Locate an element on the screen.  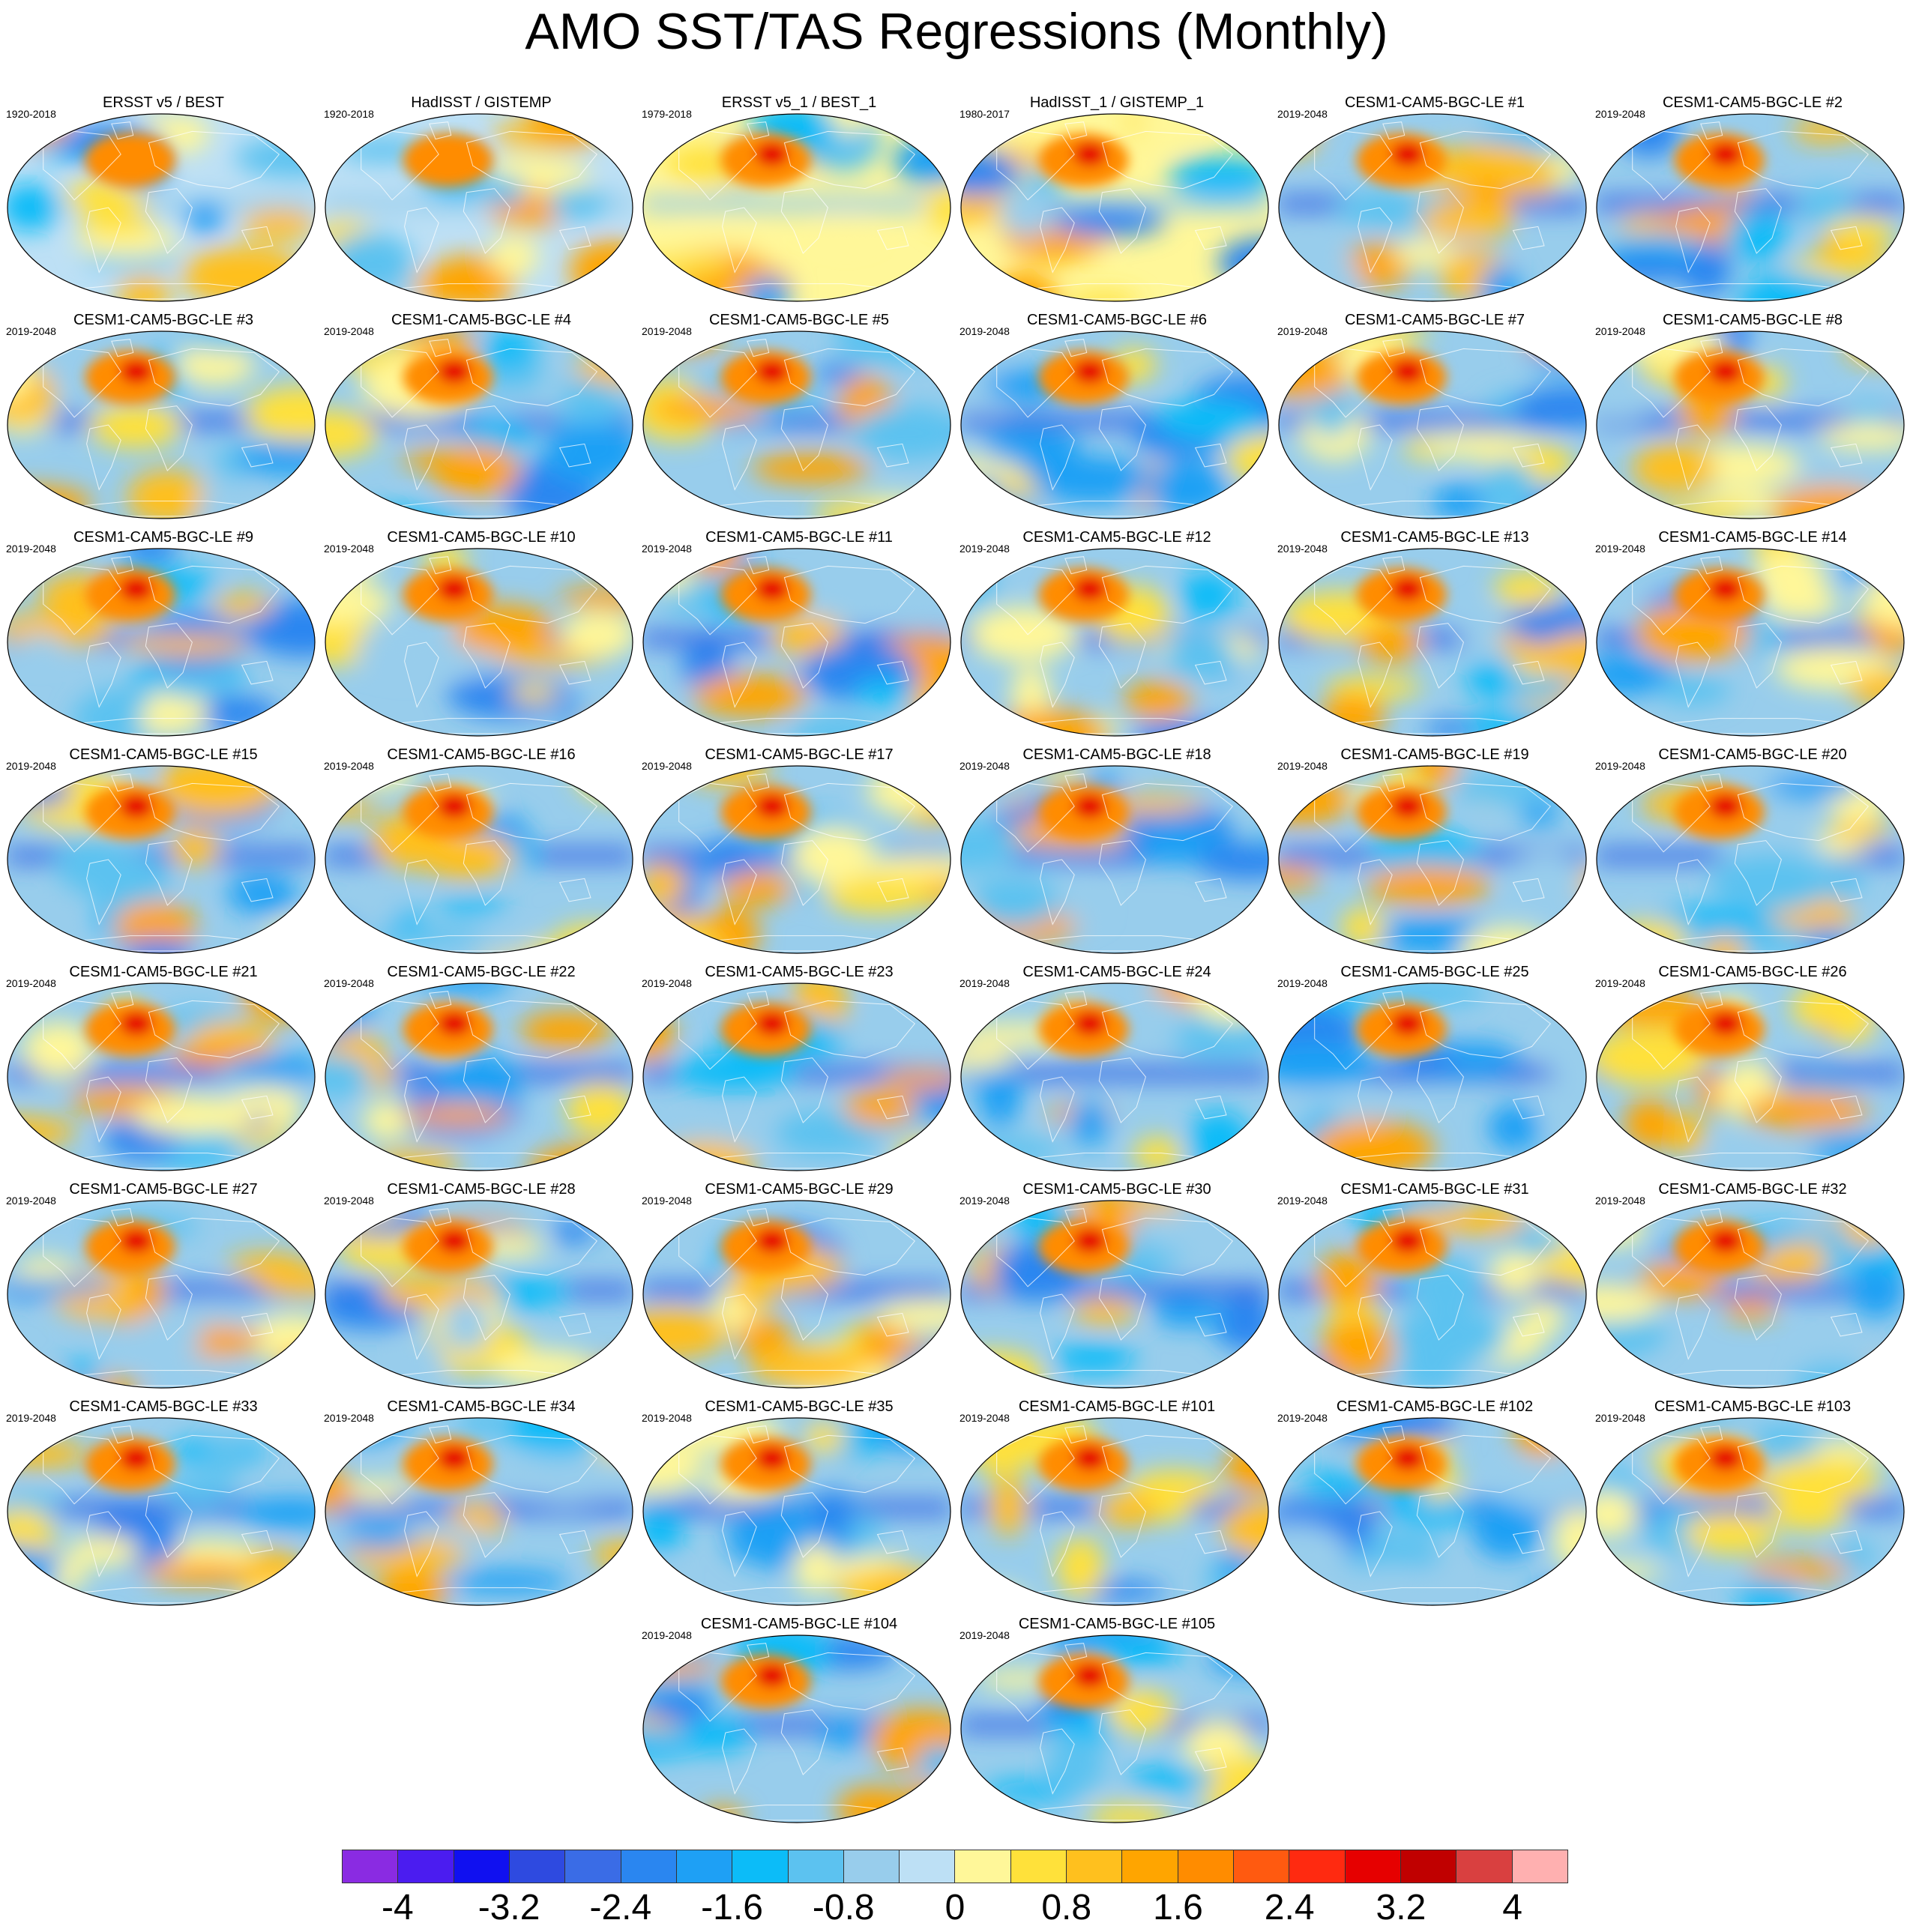
panel-title: CESM1-CAM5-BGC-LE #105 is located at coordinates (1117, 1624).